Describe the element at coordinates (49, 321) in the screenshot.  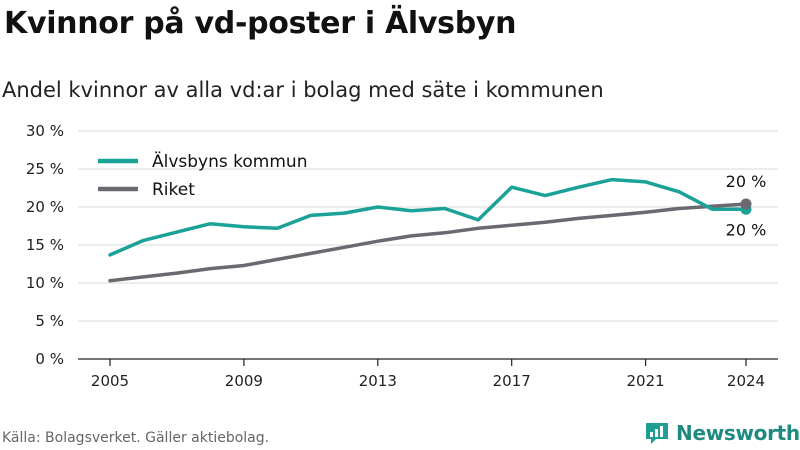
I see `y-tick-label: 5 %` at that location.